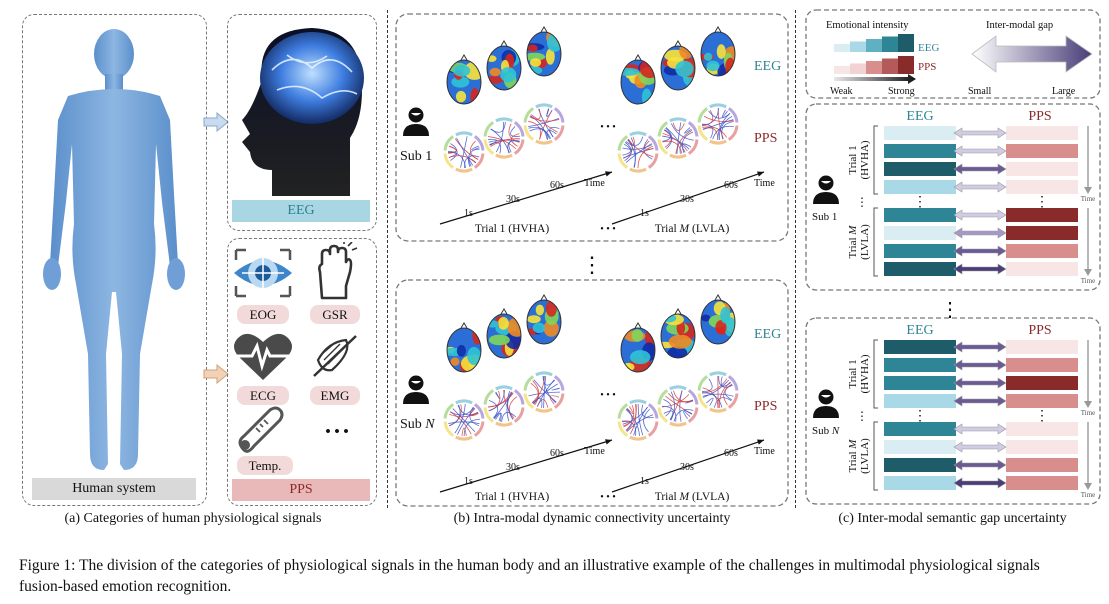  I want to click on c-subN-trialM-label-b: (LVLA), so click(865, 456).